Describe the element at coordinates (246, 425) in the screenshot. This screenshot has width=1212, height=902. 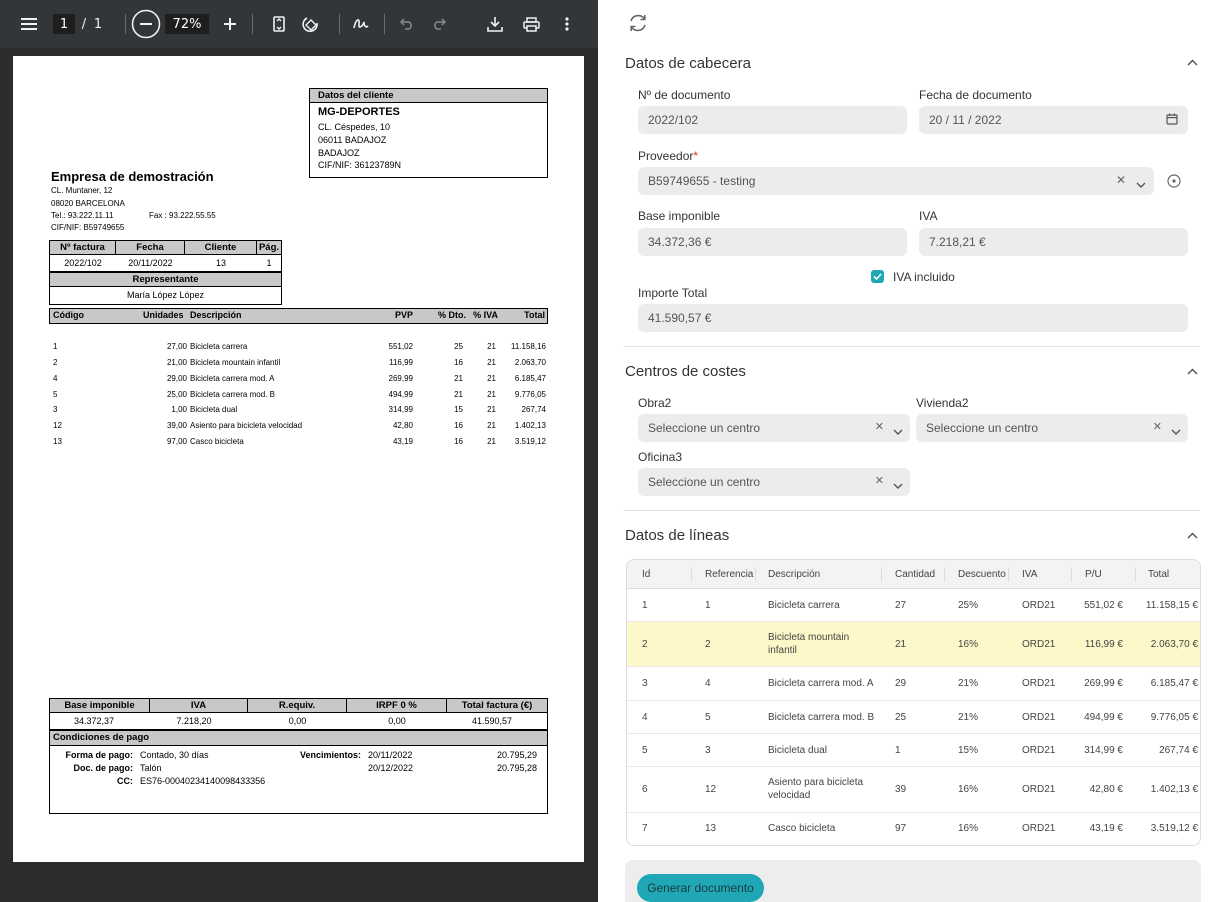
I see `line-desc: Asiento para bicicleta velocidad` at that location.